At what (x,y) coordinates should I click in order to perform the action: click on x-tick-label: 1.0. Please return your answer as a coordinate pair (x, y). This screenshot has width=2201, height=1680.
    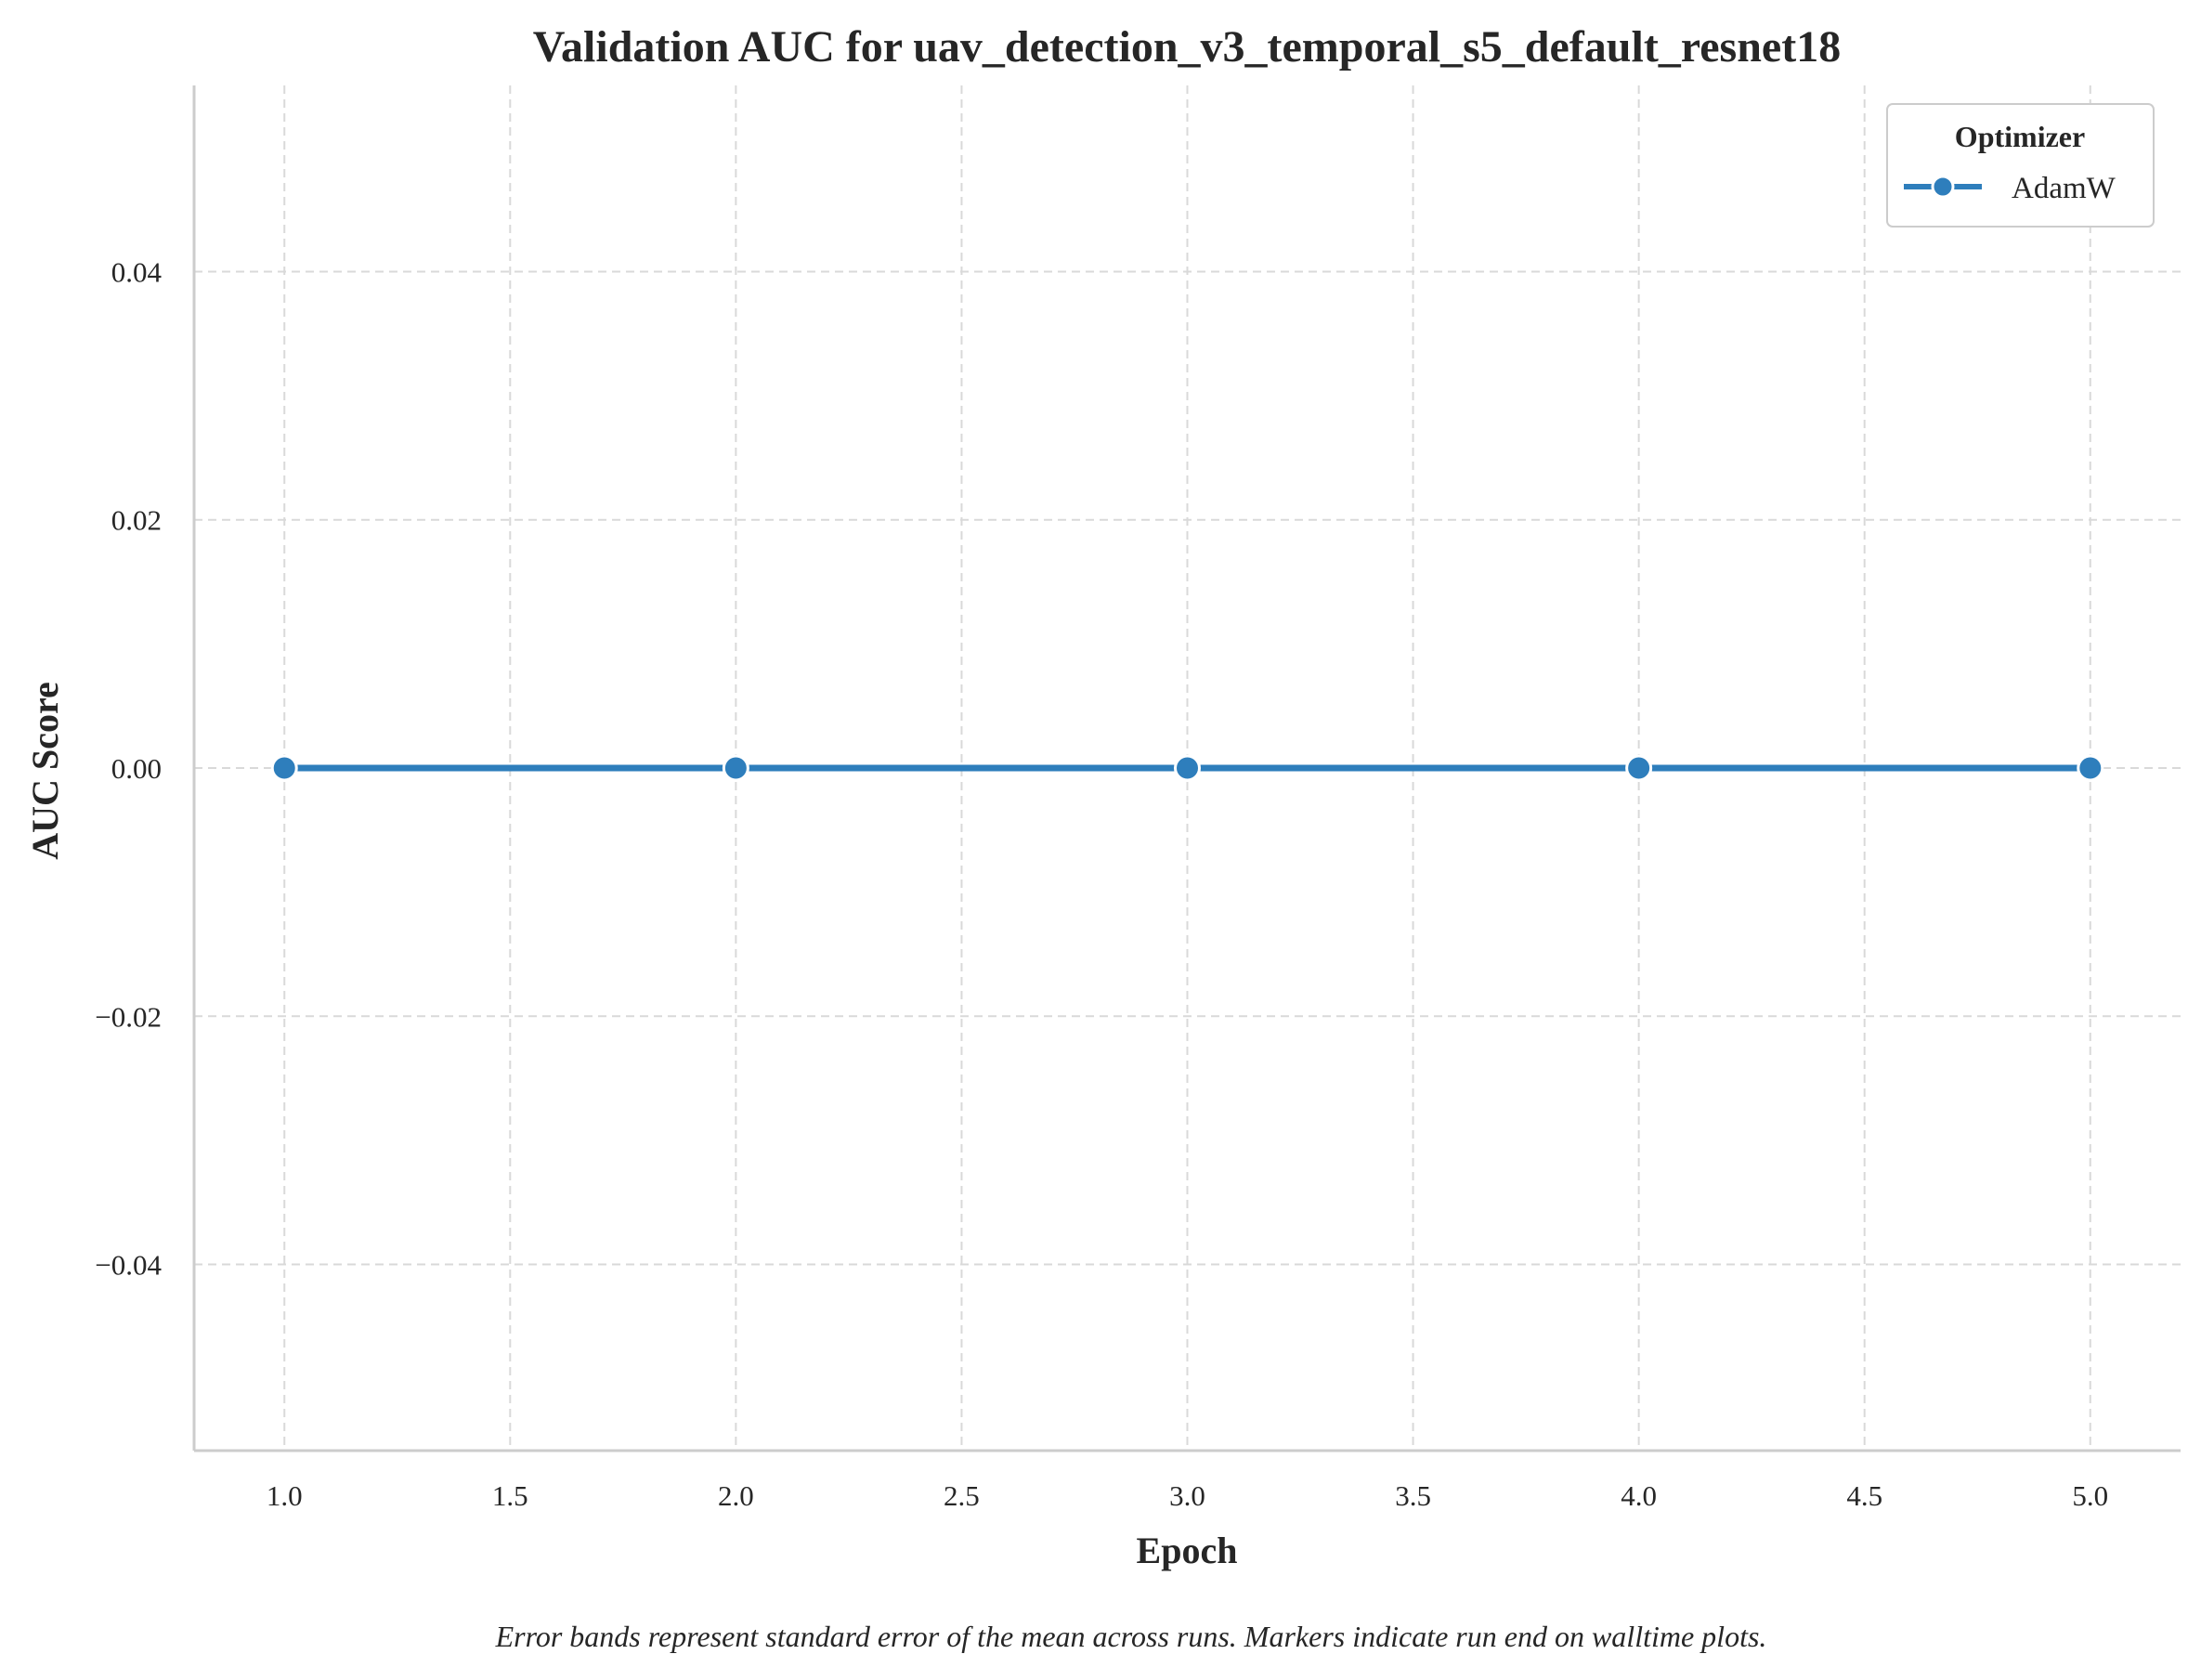
    Looking at the image, I should click on (285, 1495).